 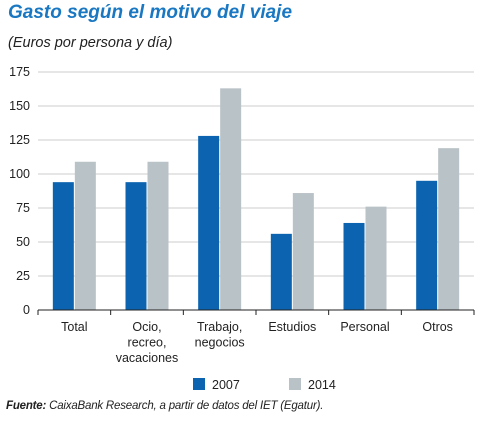 I want to click on x-tick-label: Ocio,, so click(x=146, y=327).